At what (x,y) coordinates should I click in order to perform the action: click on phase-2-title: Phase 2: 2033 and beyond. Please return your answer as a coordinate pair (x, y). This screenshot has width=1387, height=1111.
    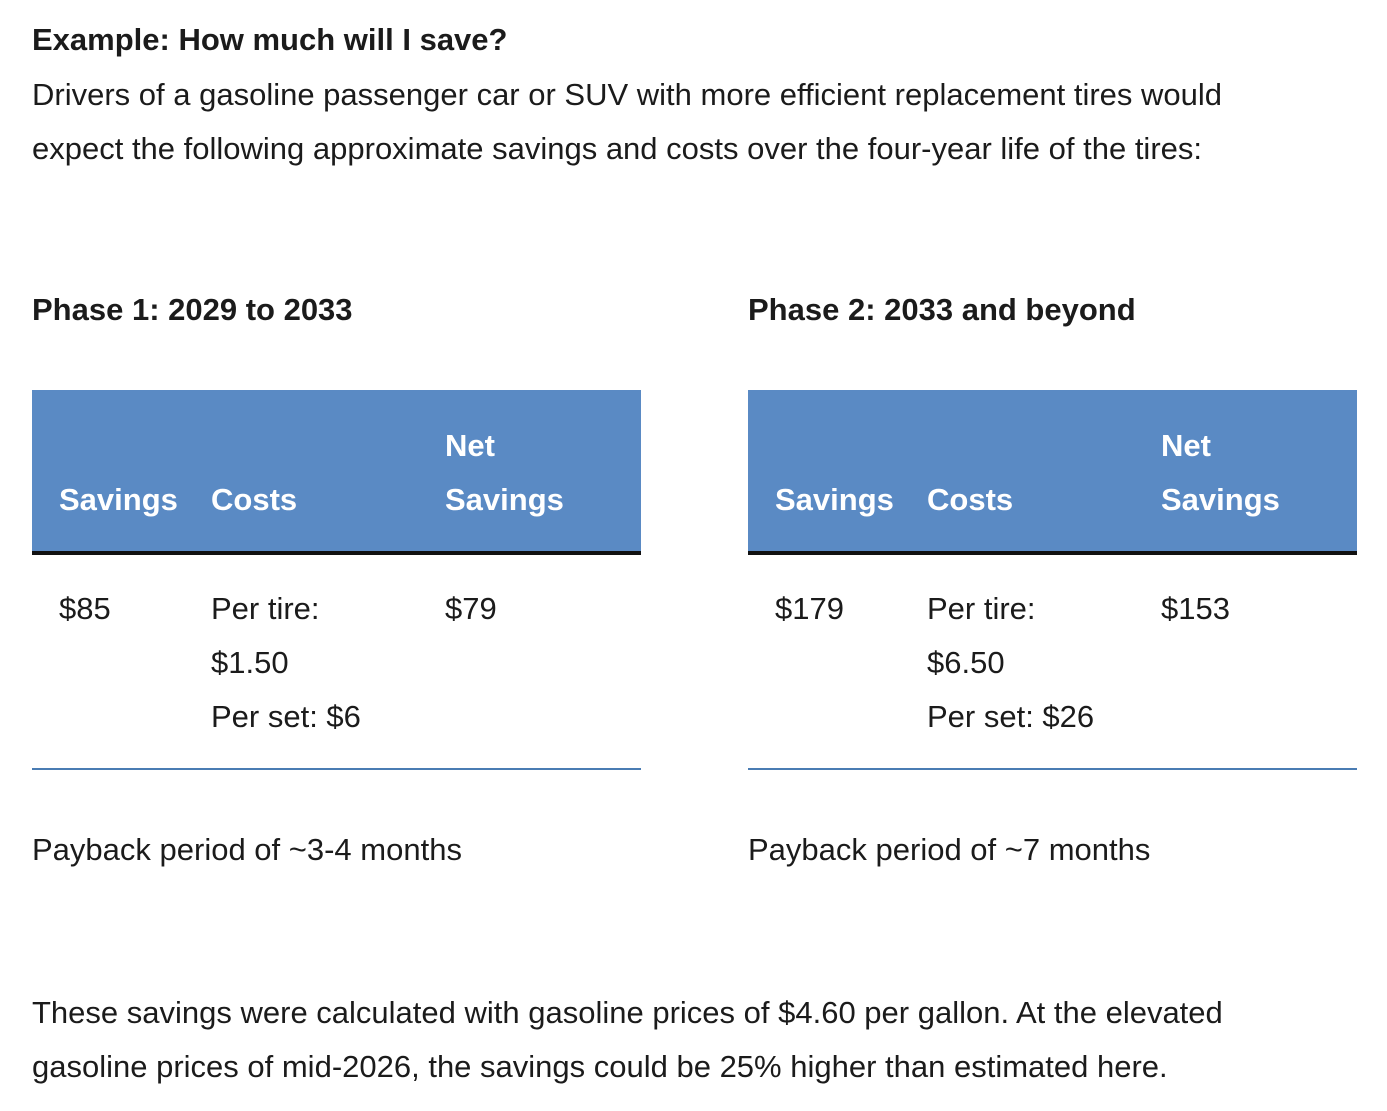
    Looking at the image, I should click on (942, 309).